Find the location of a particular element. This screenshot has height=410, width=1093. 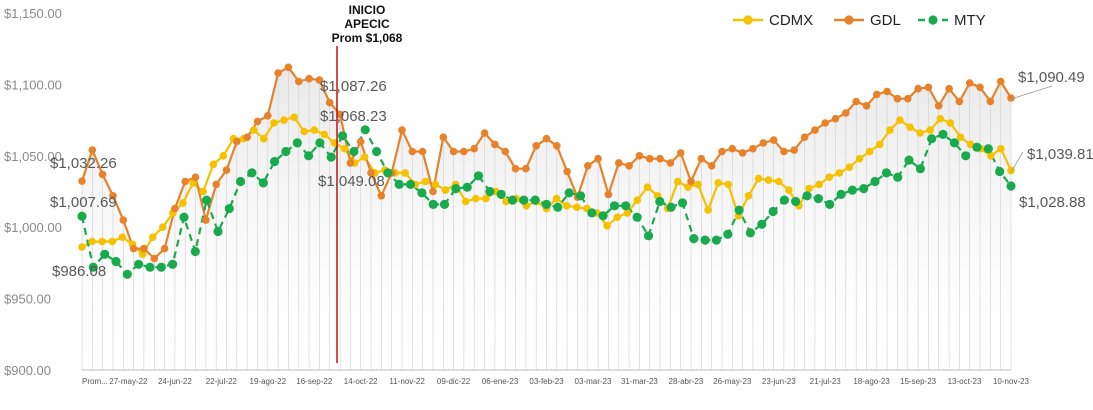

x-tick-label: 21-jul-23 is located at coordinates (826, 381).